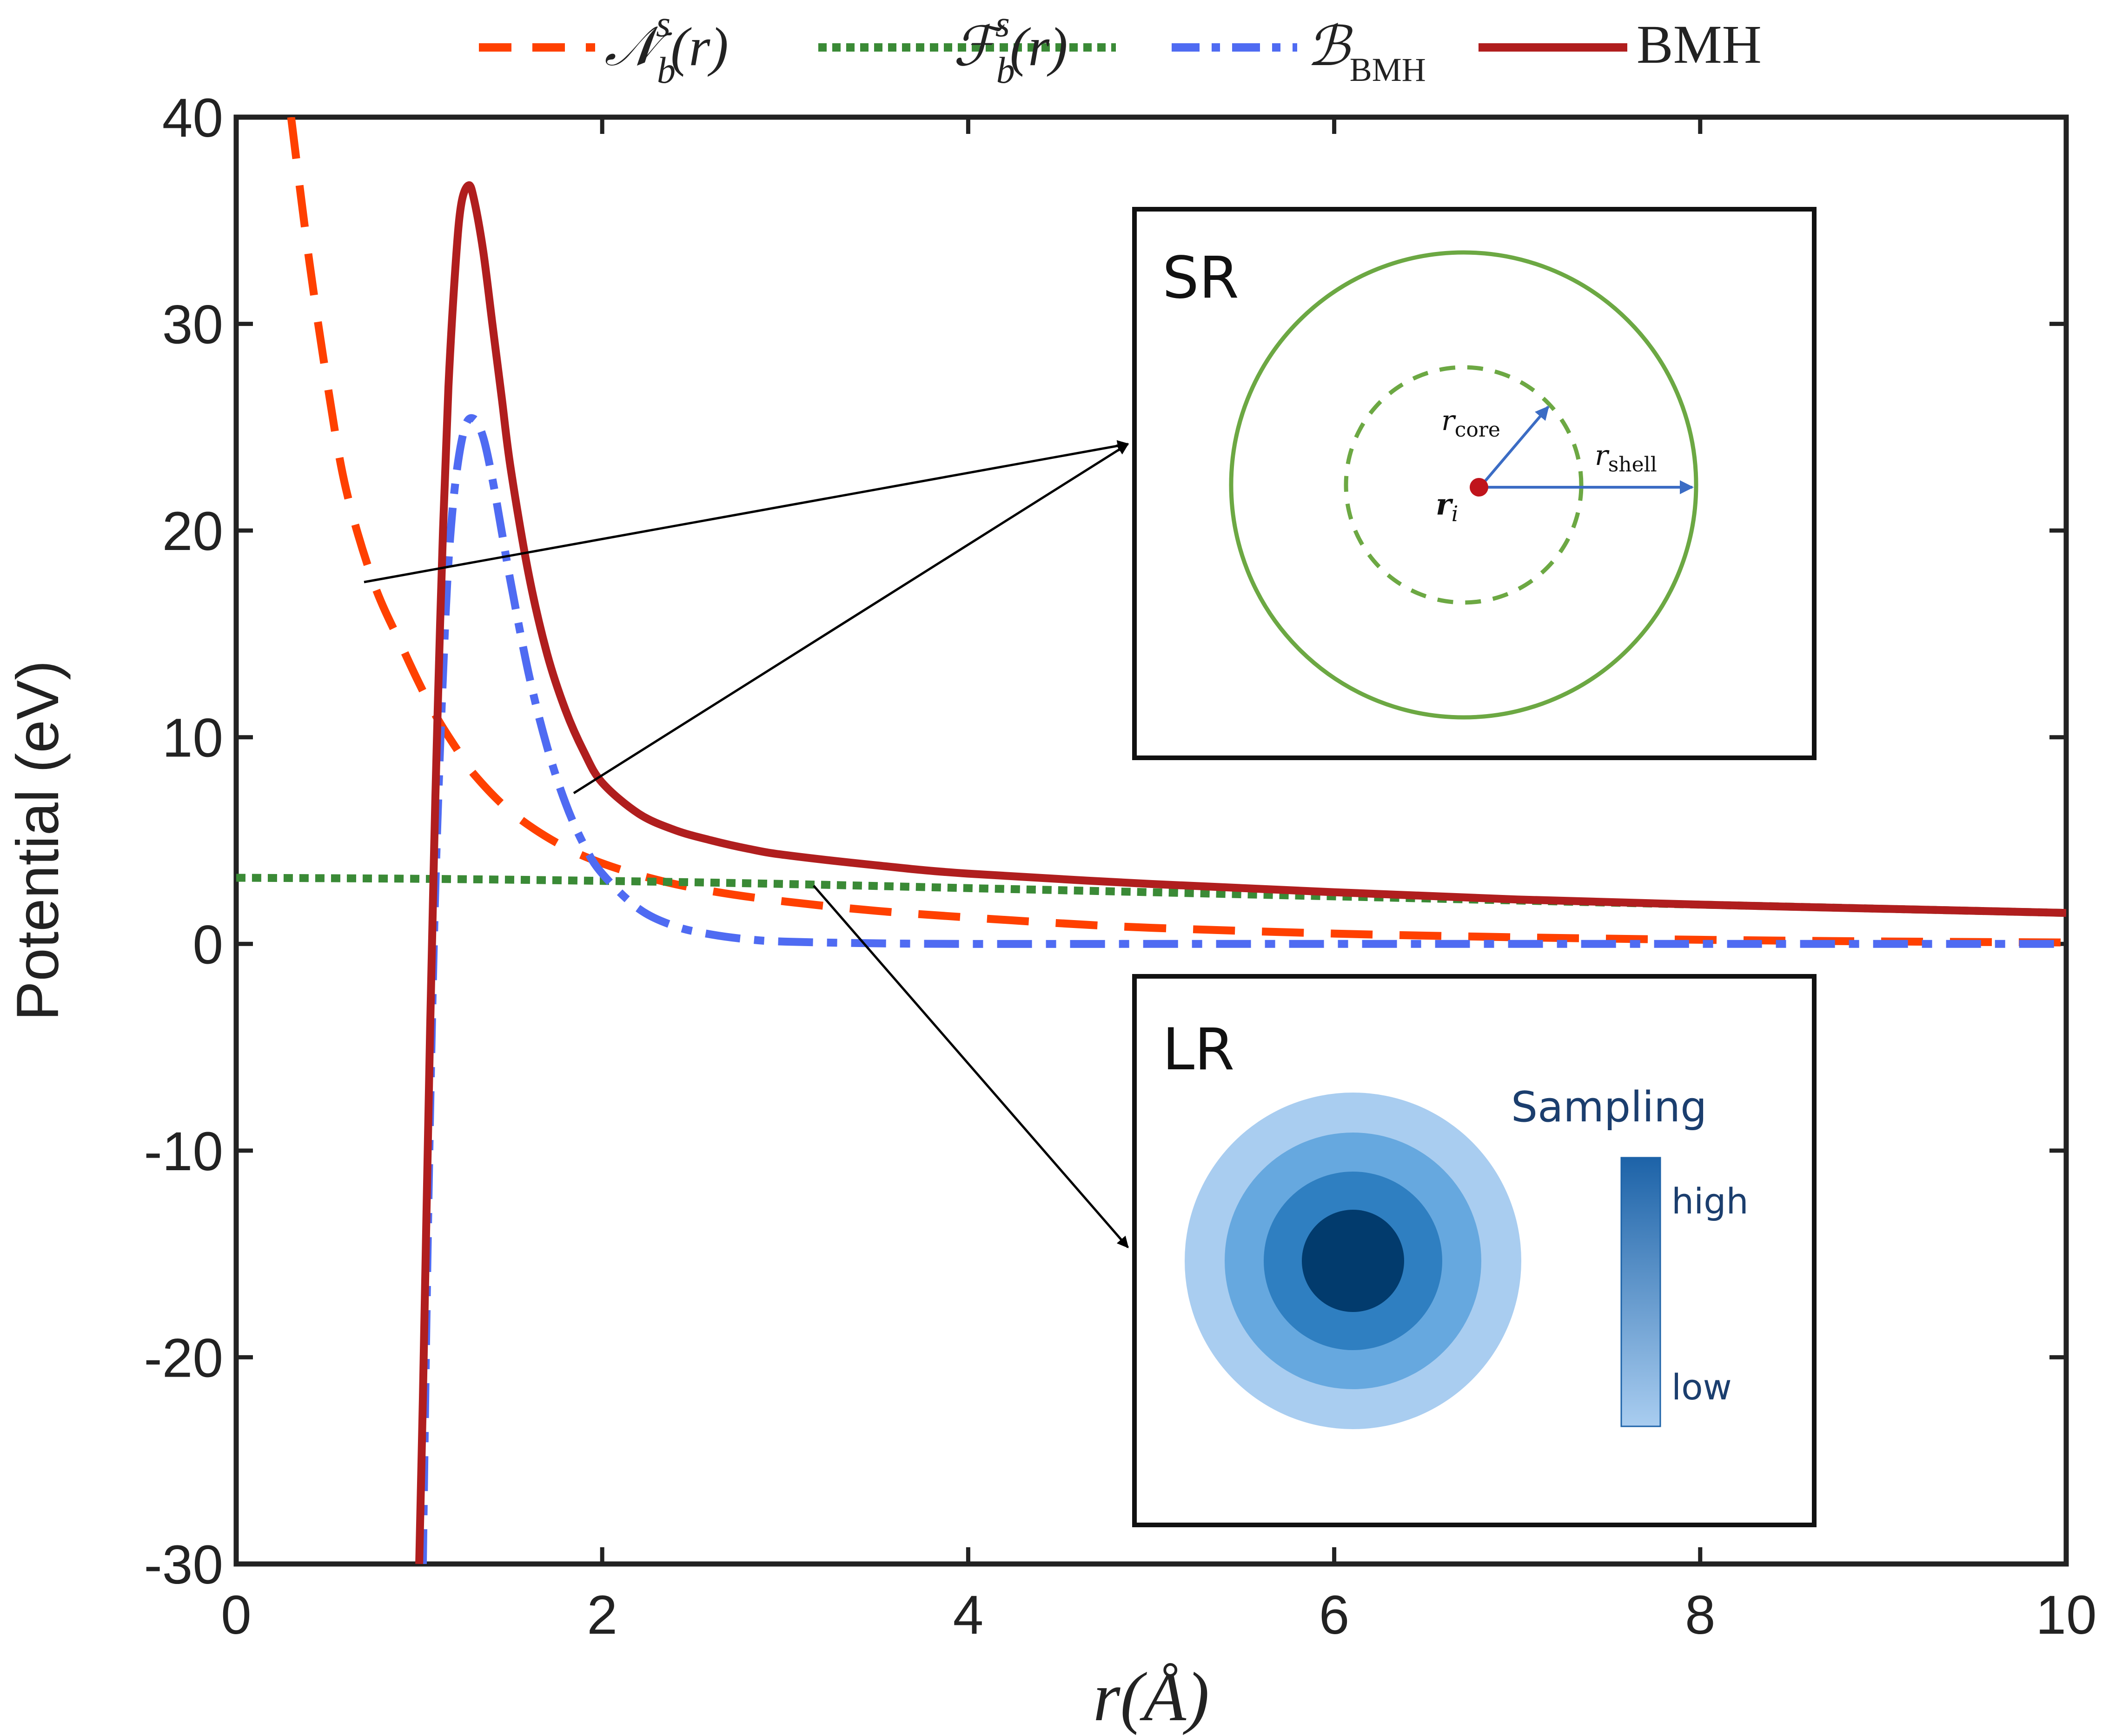 The width and height of the screenshot is (2102, 1736). I want to click on sampling-title: Sampling, so click(1609, 1107).